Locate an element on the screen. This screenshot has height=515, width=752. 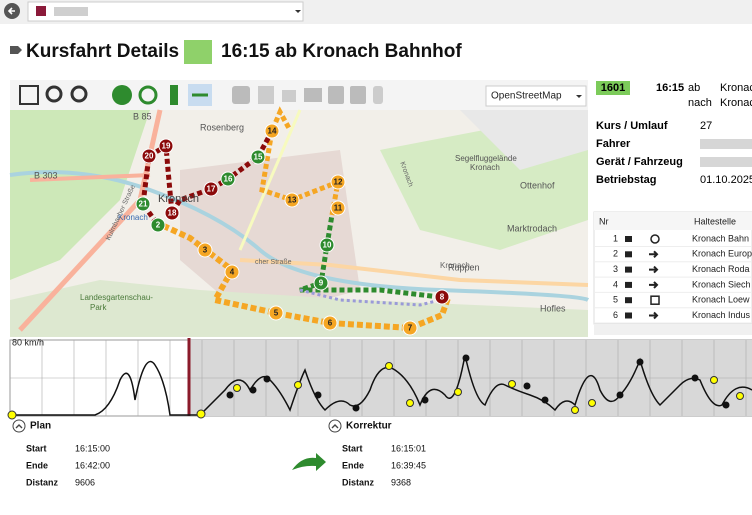
stop-label: 3 is located at coordinates (205, 250).